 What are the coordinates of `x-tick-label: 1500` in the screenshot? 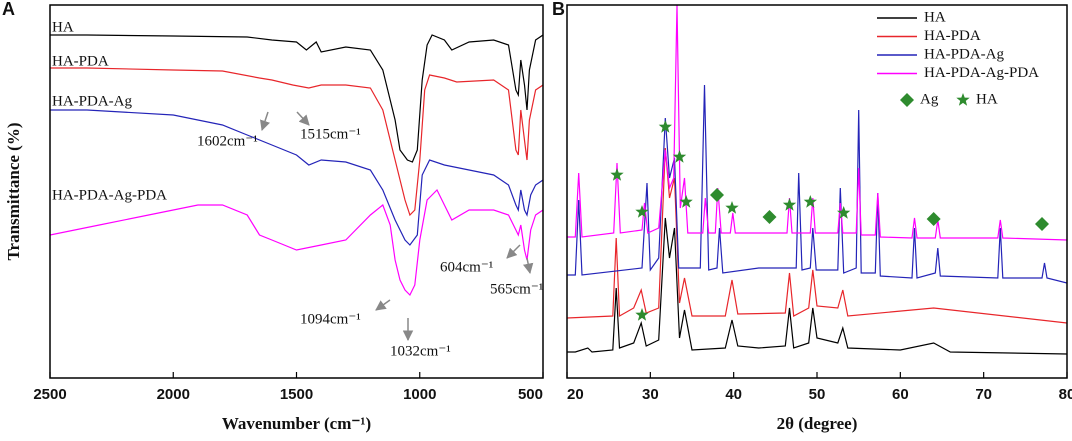 It's located at (296, 394).